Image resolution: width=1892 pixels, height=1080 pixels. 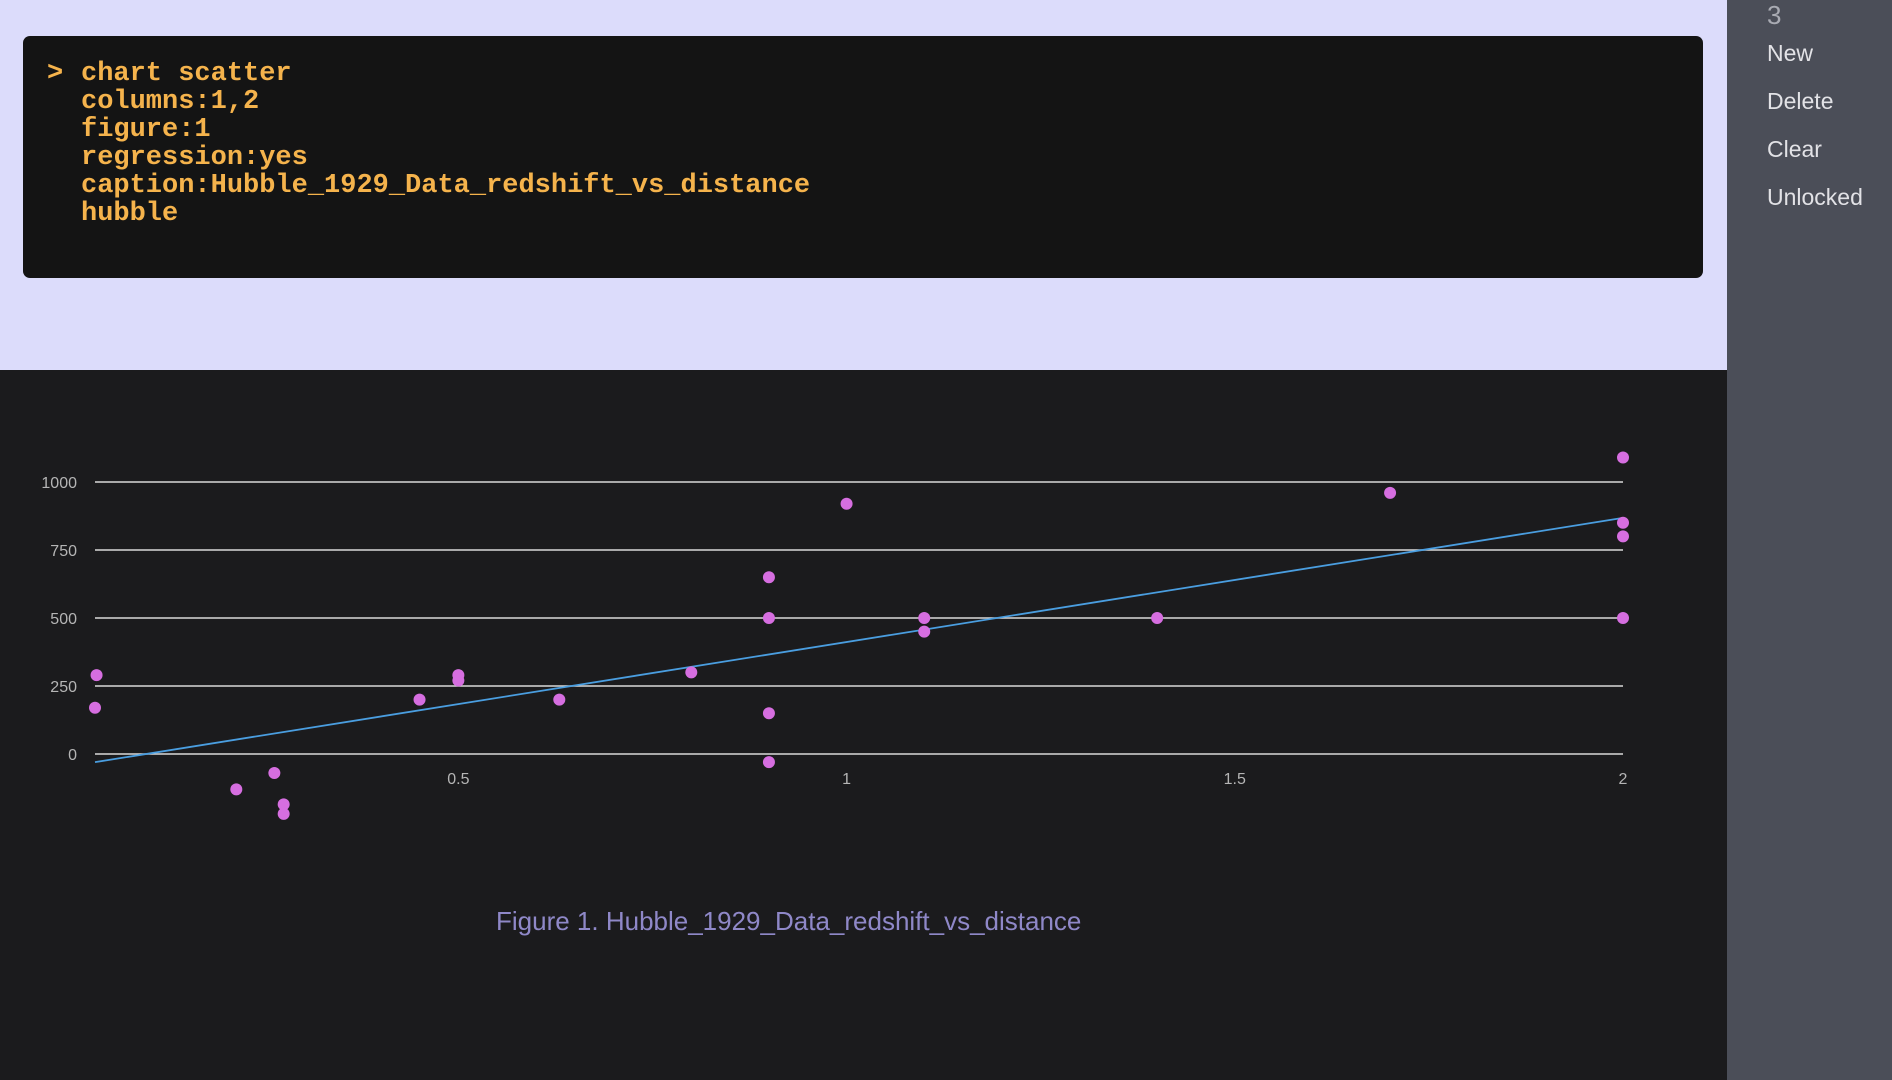 What do you see at coordinates (1815, 197) in the screenshot?
I see `unlocked-toggle: Unlocked` at bounding box center [1815, 197].